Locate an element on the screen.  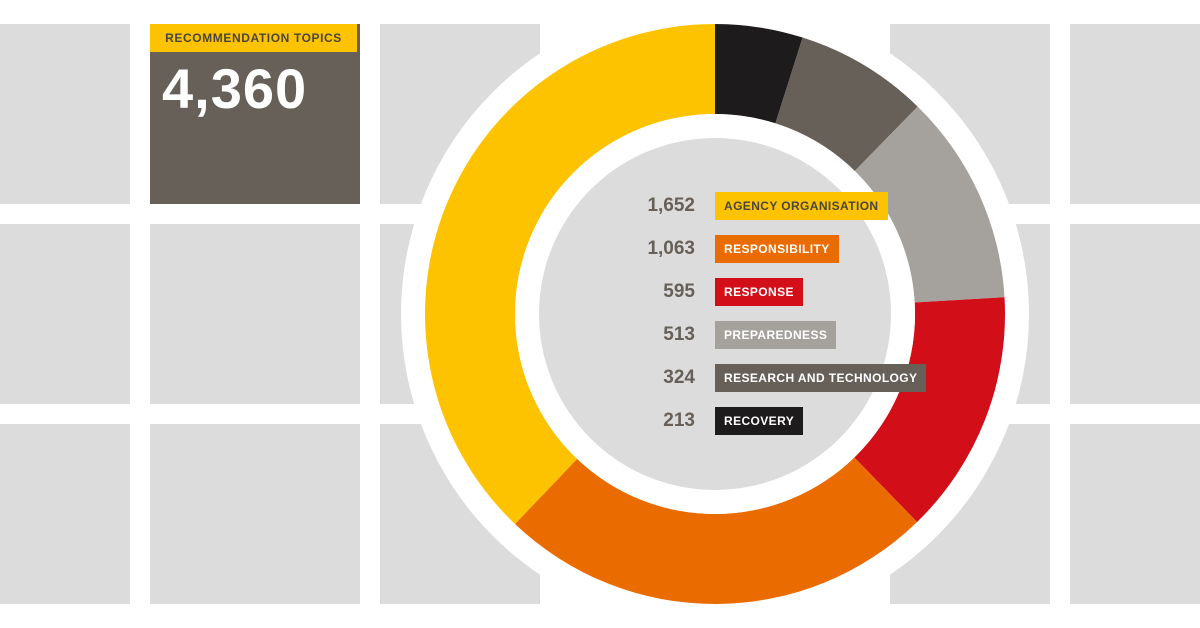
summary-card: RECOMMENDATION TOPICS 4,360 is located at coordinates (255, 114).